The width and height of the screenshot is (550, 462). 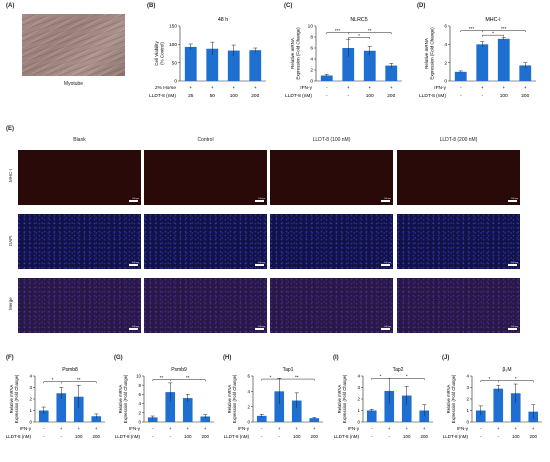 What do you see at coordinates (151, 6) in the screenshot?
I see `panel-letter-b: (B)` at bounding box center [151, 6].